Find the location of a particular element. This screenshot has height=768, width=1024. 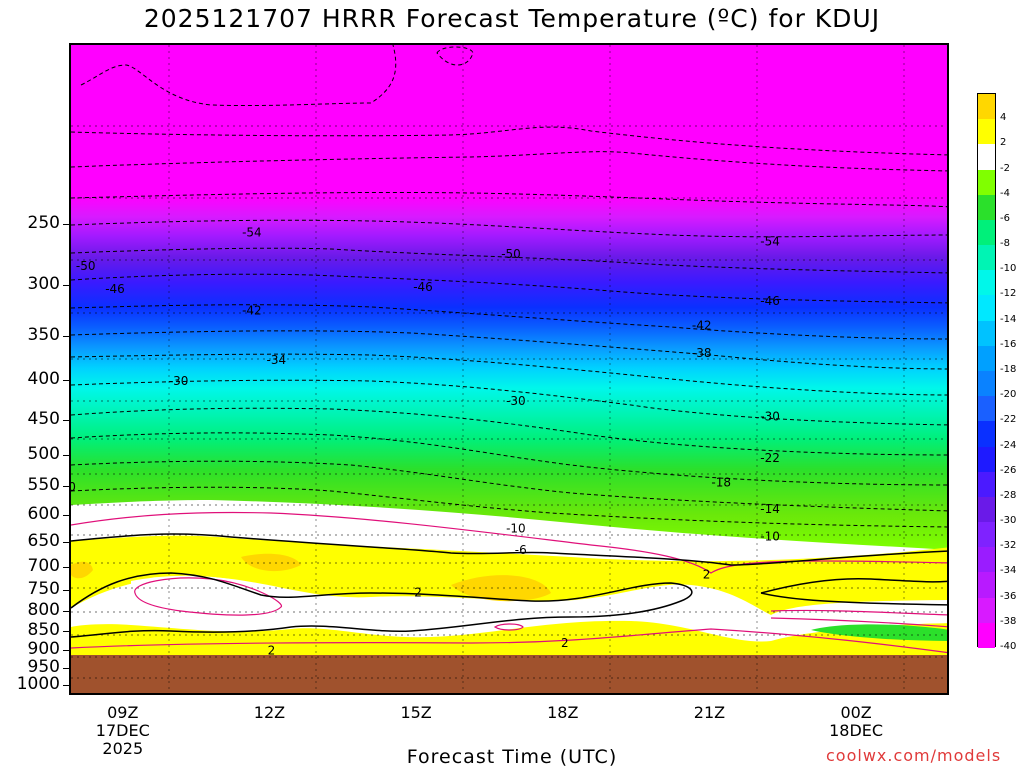

colorbar-label: -14 is located at coordinates (1008, 319).